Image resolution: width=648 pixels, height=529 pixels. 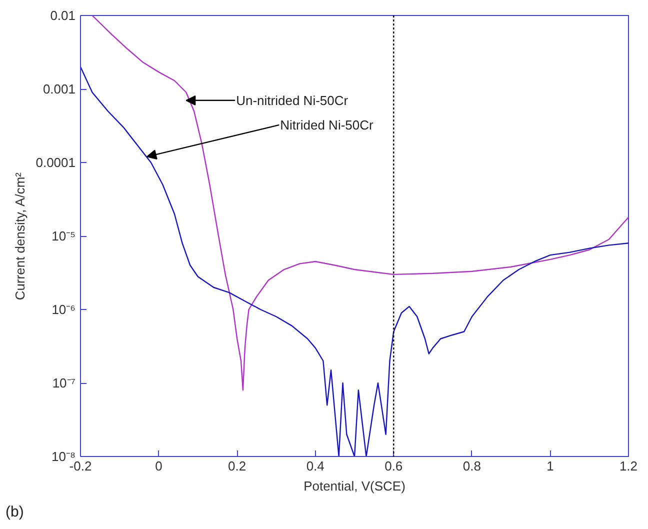 I want to click on y-tick-label: 0.001, so click(x=59, y=89).